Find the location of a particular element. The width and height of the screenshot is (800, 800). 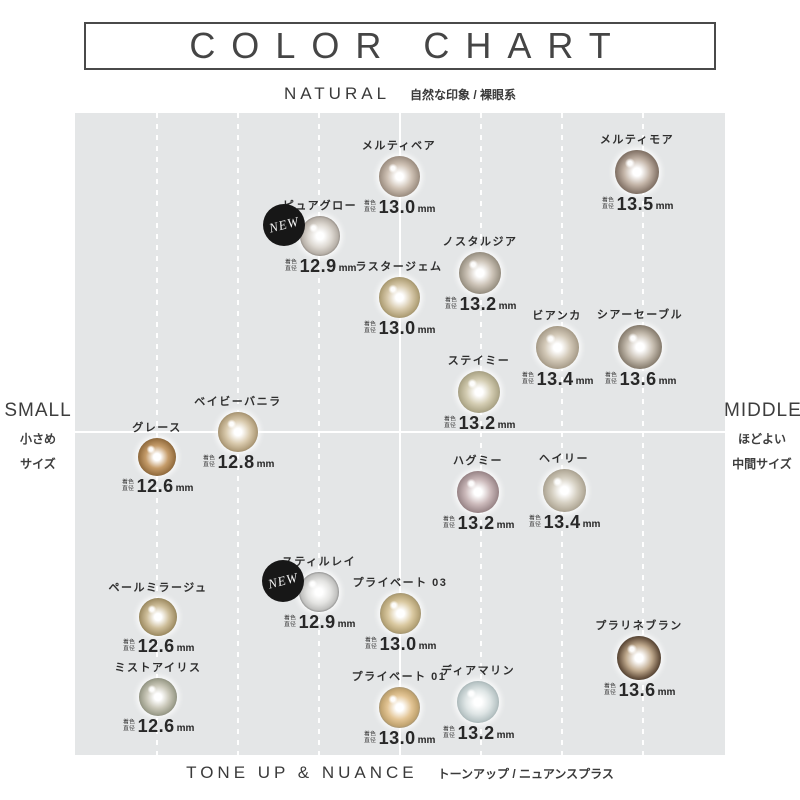

dia-value: 13.2 is located at coordinates (478, 304).